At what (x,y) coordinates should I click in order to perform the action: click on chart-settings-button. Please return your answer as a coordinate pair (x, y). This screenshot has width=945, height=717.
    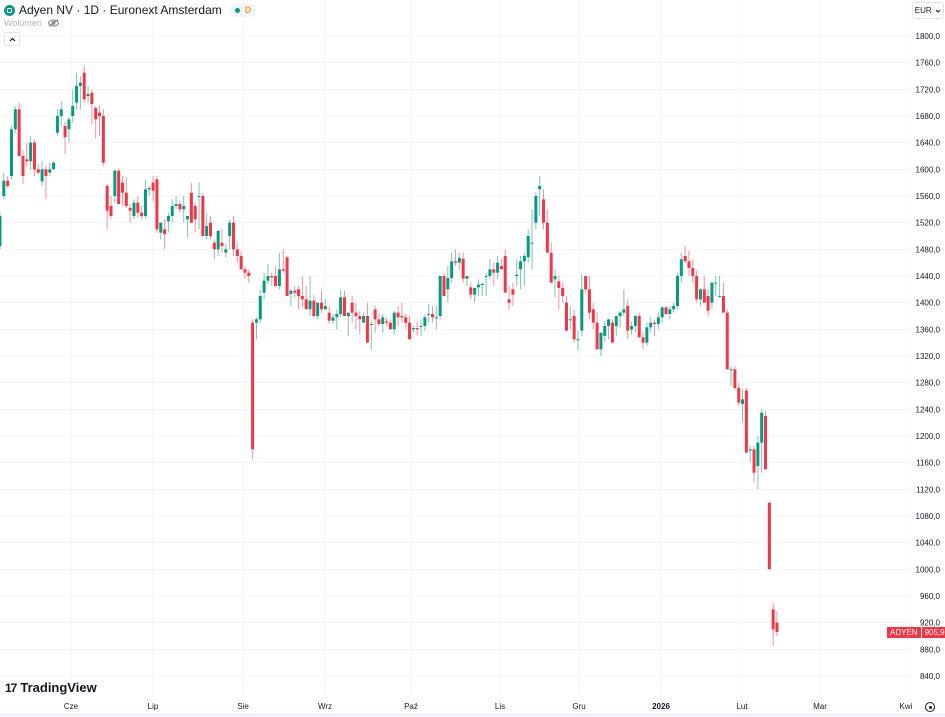
    Looking at the image, I should click on (930, 707).